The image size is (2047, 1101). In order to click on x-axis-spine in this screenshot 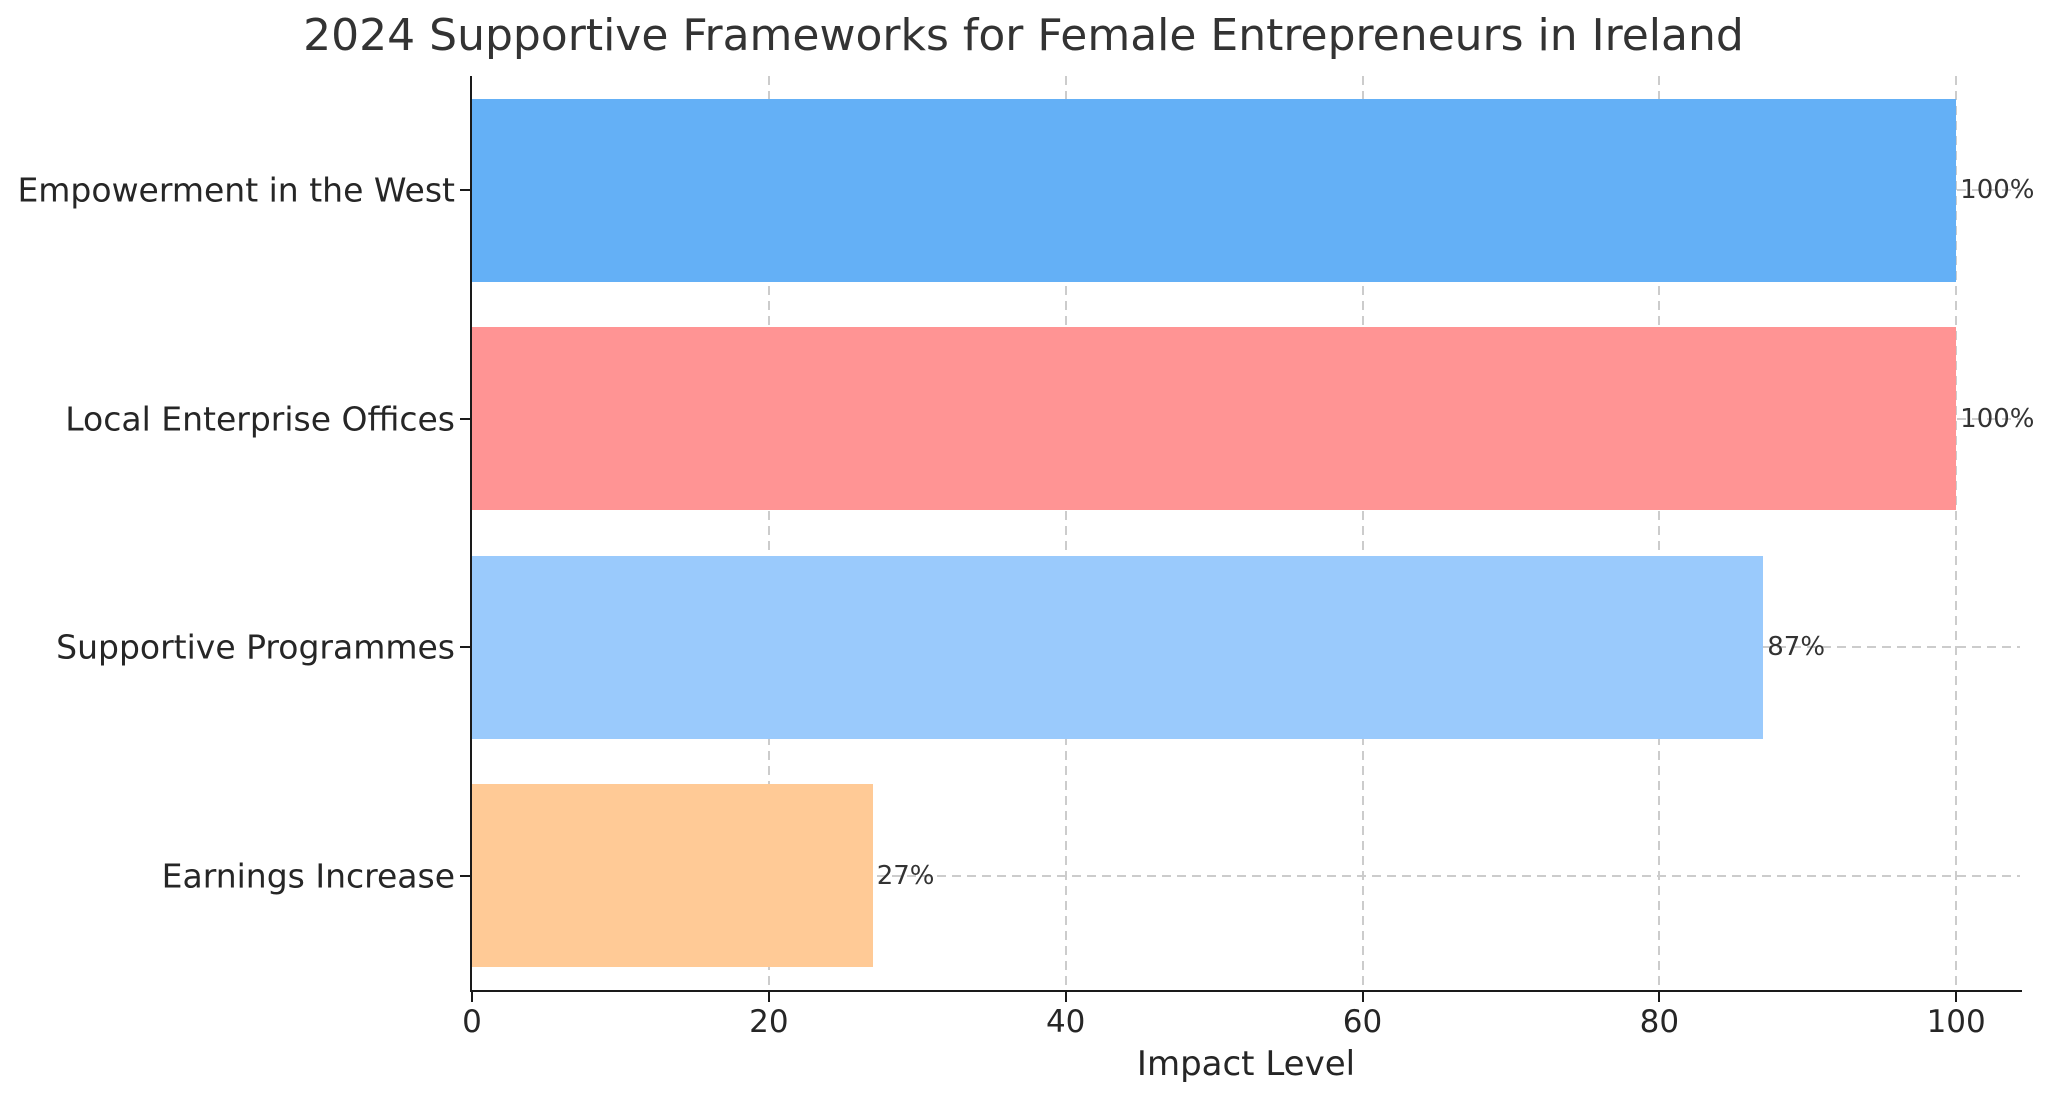, I will do `click(1246, 991)`.